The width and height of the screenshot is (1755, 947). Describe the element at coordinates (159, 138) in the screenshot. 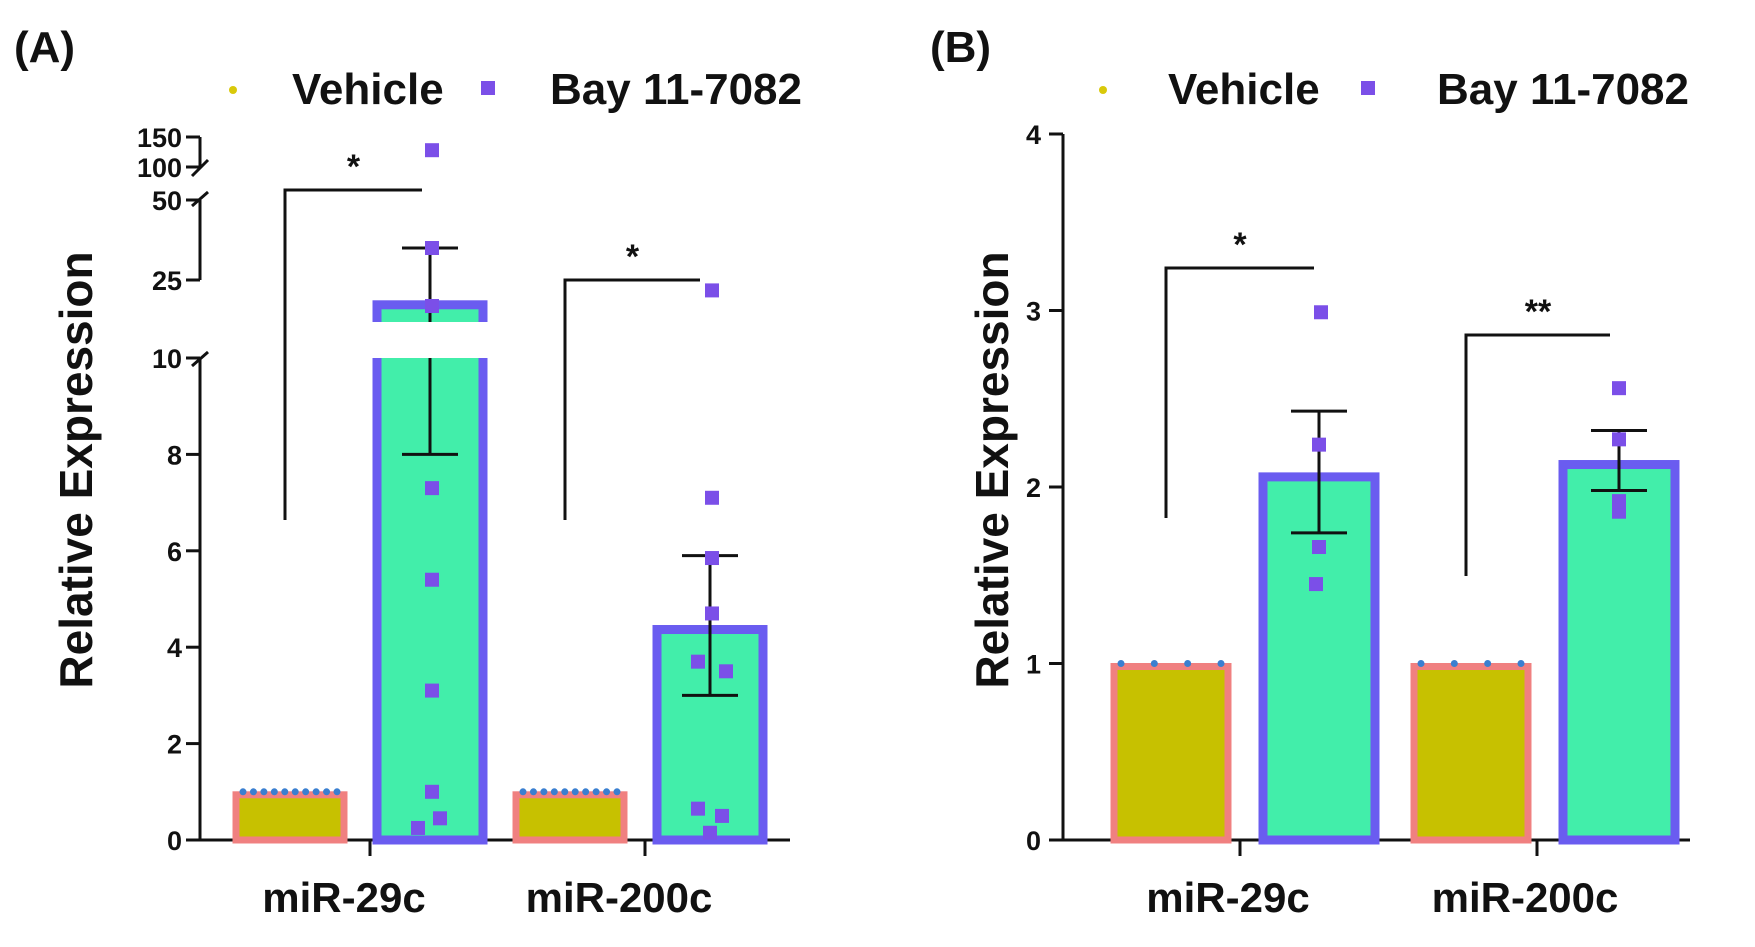

I see `y-tick-label-a: 150` at that location.